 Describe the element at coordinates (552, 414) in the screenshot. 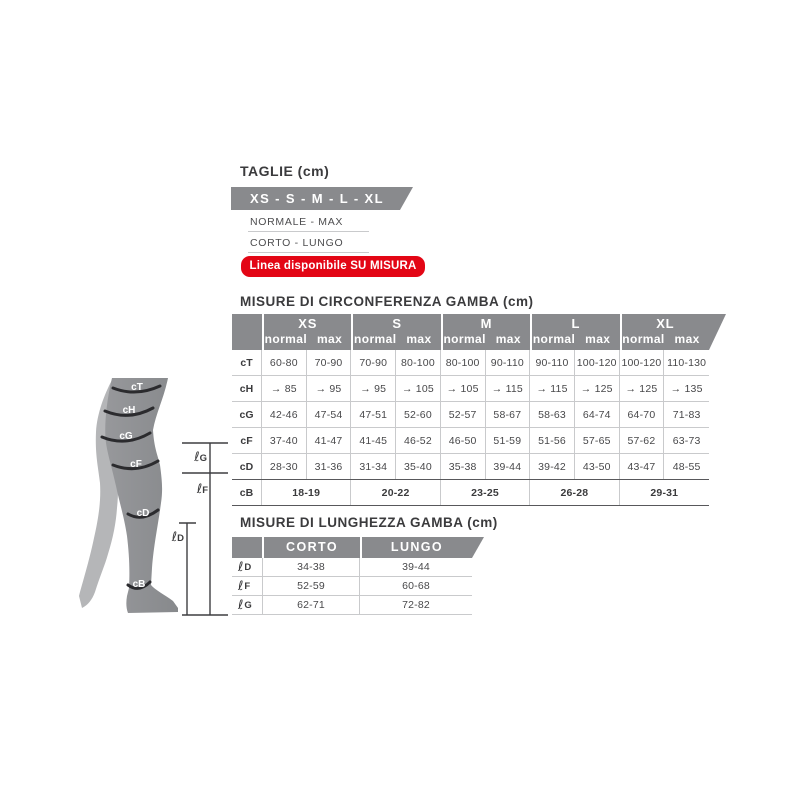

I see `value-cell: 58-63` at that location.